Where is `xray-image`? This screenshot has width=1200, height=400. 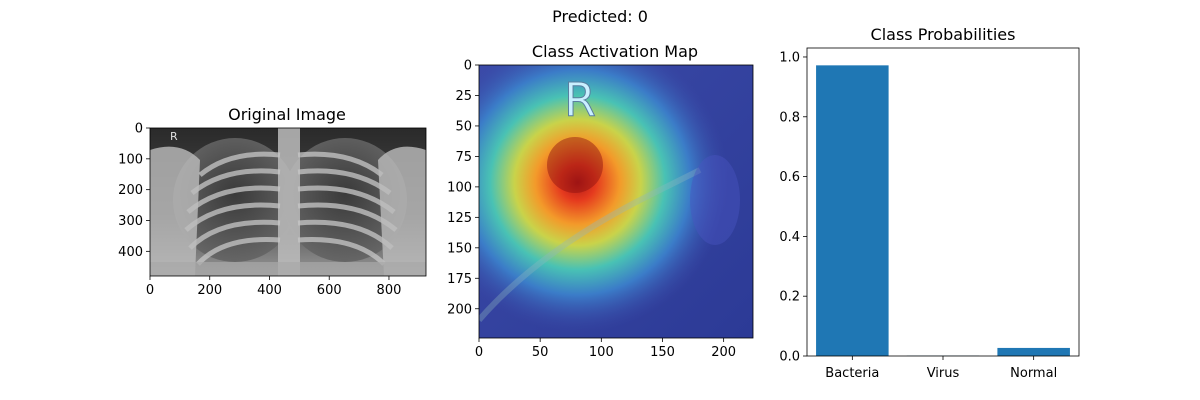
xray-image is located at coordinates (288, 202).